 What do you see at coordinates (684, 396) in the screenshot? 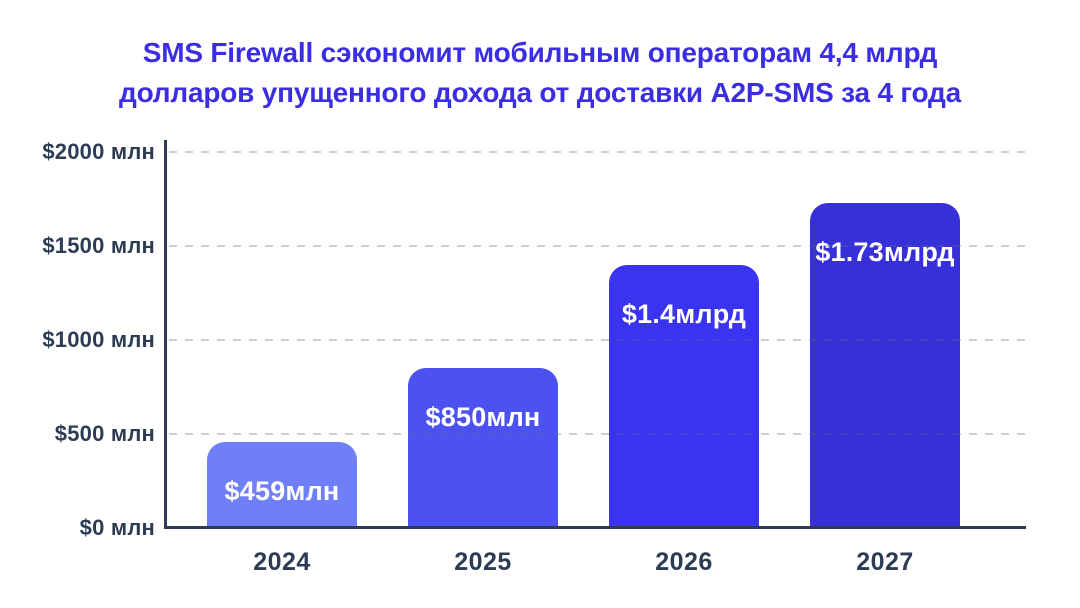
I see `bar-2026: $1.4млрд` at bounding box center [684, 396].